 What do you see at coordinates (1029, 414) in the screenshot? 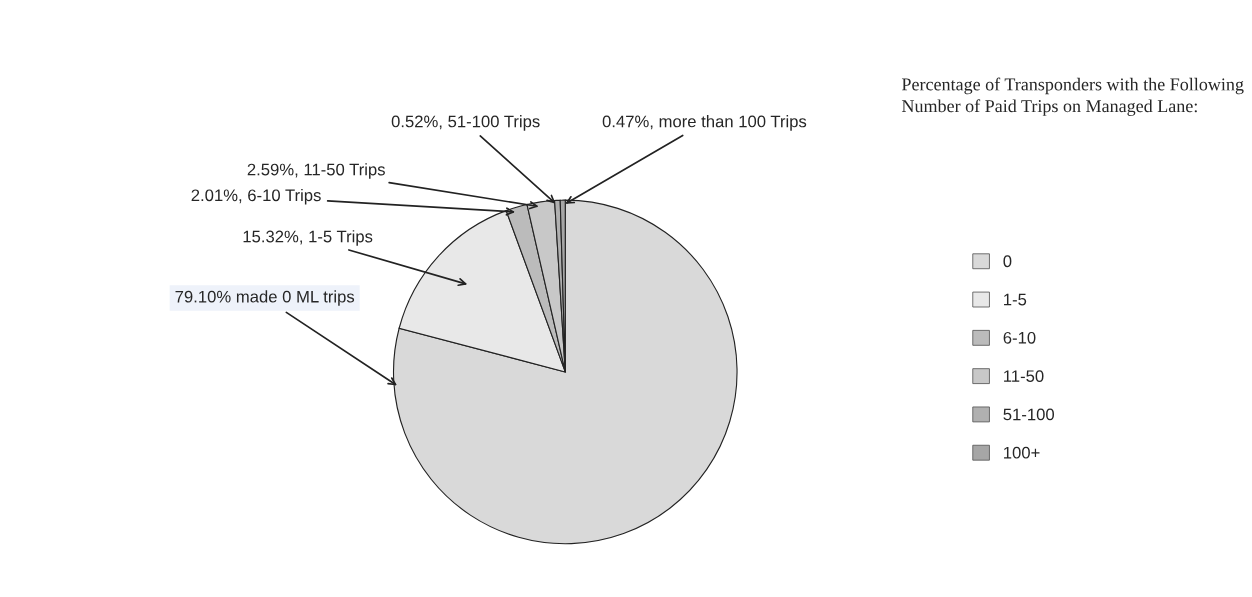
I see `legend-label: 51-100` at bounding box center [1029, 414].